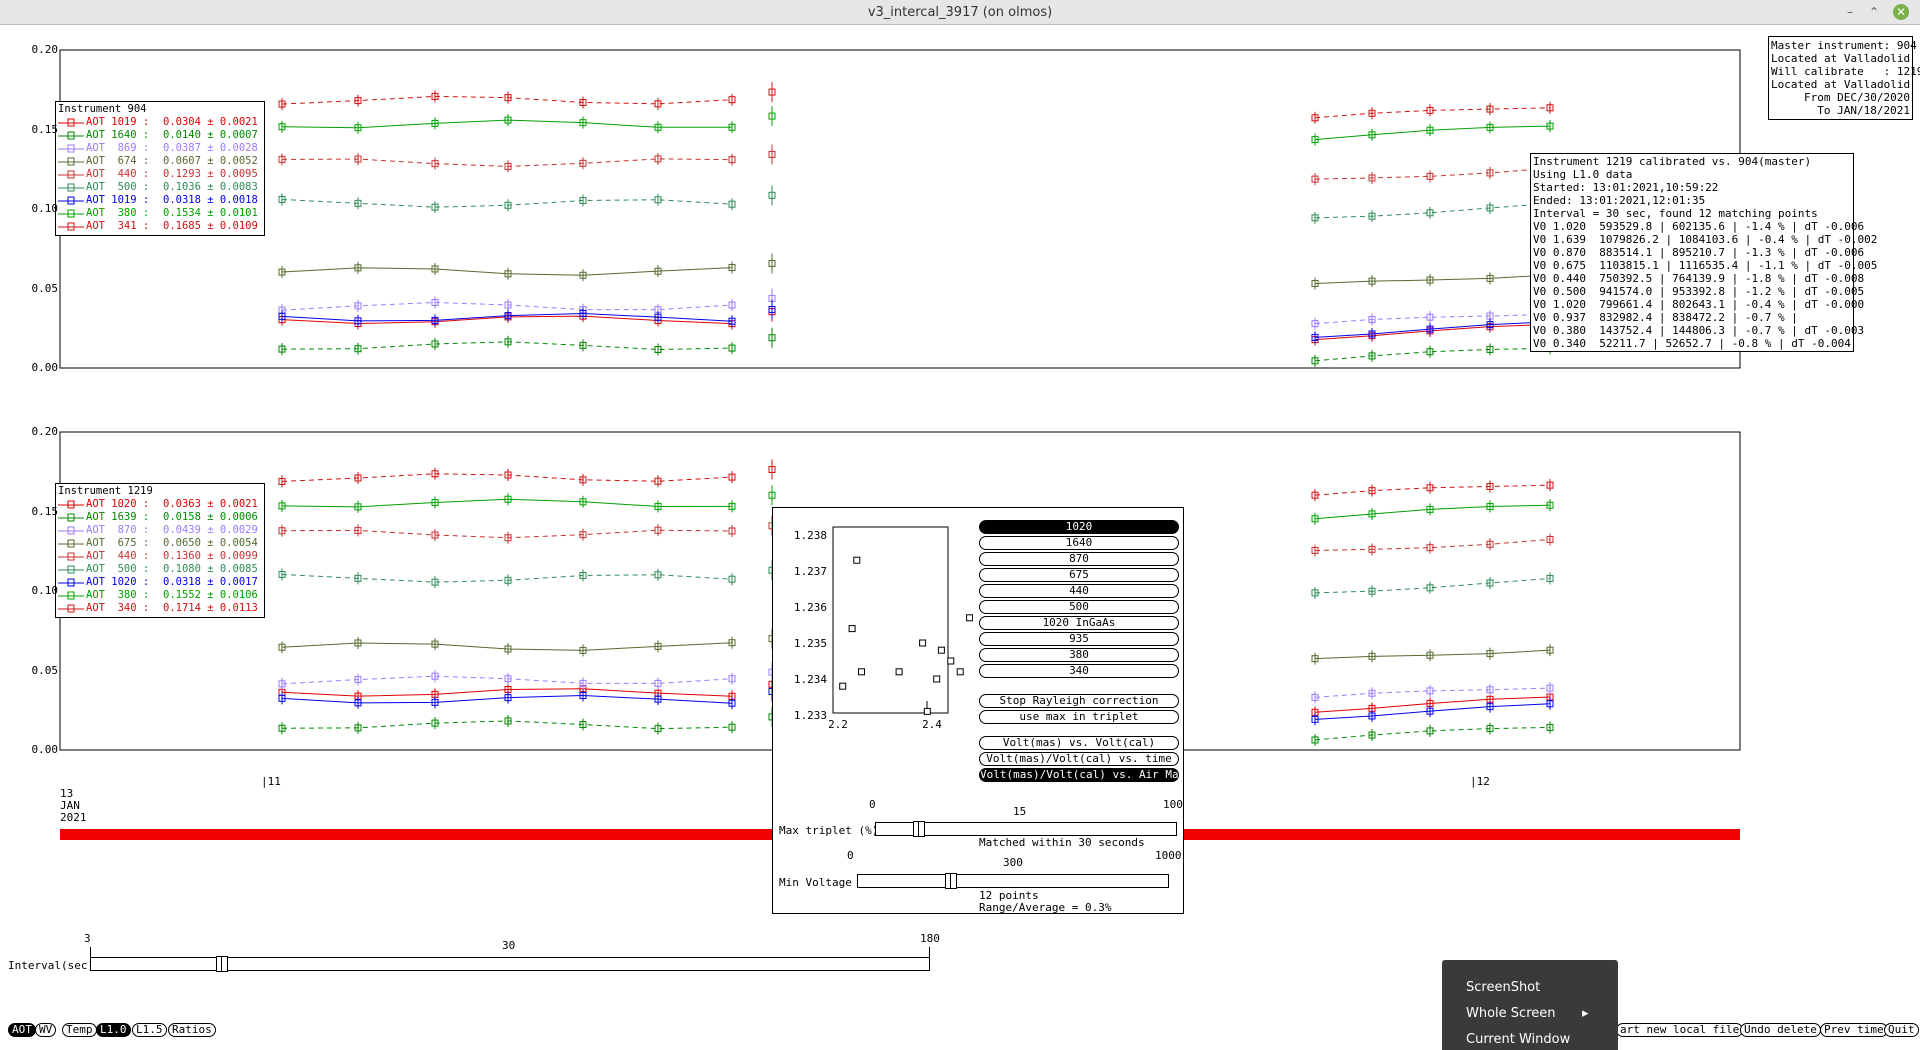  What do you see at coordinates (1850, 12) in the screenshot?
I see `minimize-icon: –` at bounding box center [1850, 12].